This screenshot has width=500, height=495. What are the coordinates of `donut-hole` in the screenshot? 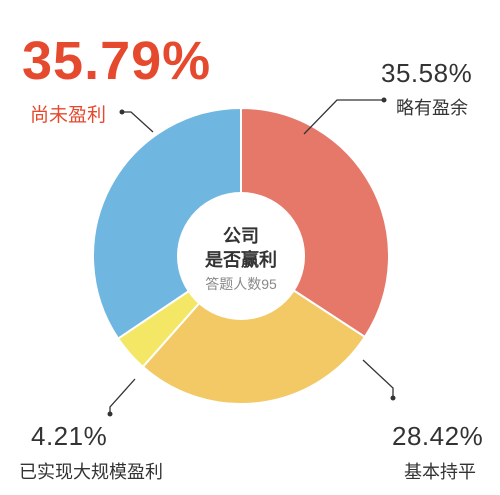 It's located at (241, 256).